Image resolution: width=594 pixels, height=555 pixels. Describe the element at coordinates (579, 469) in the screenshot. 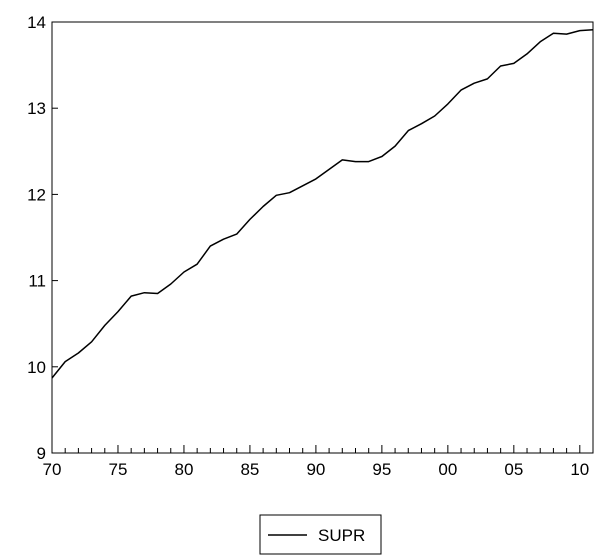

I see `x-tick-label: 10` at that location.